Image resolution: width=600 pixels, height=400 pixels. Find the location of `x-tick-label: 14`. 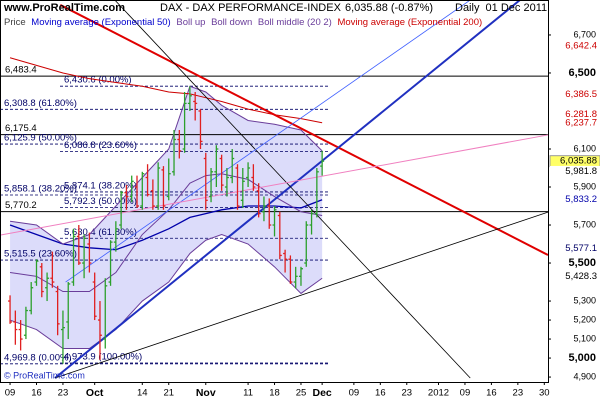

x-tick-label: 14 is located at coordinates (142, 393).